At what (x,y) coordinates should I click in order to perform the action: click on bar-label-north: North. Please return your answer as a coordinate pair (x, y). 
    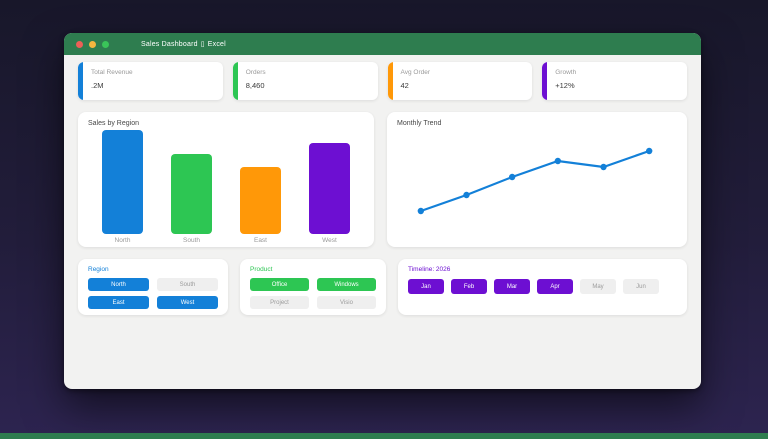
    Looking at the image, I should click on (122, 240).